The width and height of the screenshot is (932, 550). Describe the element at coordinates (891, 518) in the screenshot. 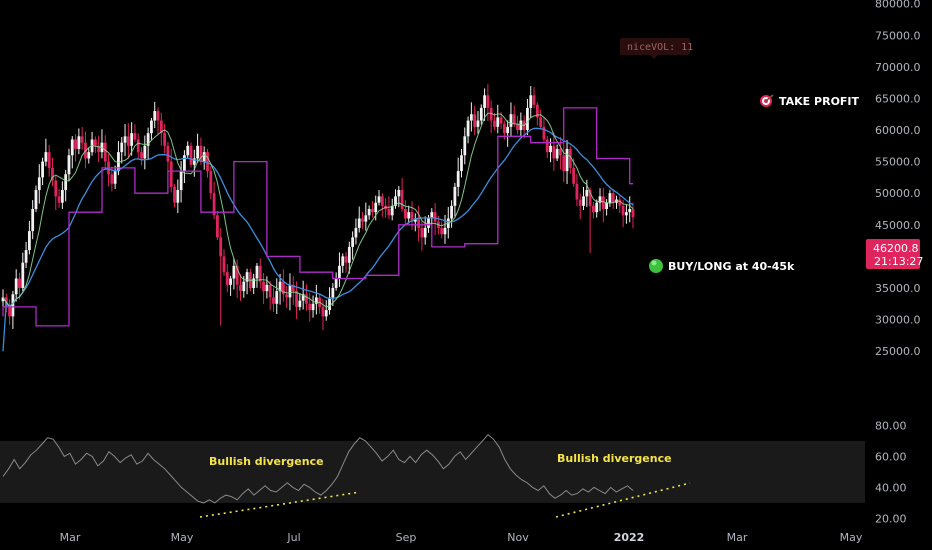

I see `rsi-tick-label: 20.00` at that location.